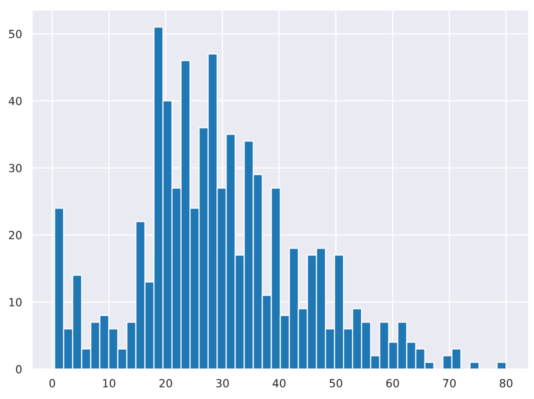  Describe the element at coordinates (222, 383) in the screenshot. I see `x-tick-label: 30` at that location.